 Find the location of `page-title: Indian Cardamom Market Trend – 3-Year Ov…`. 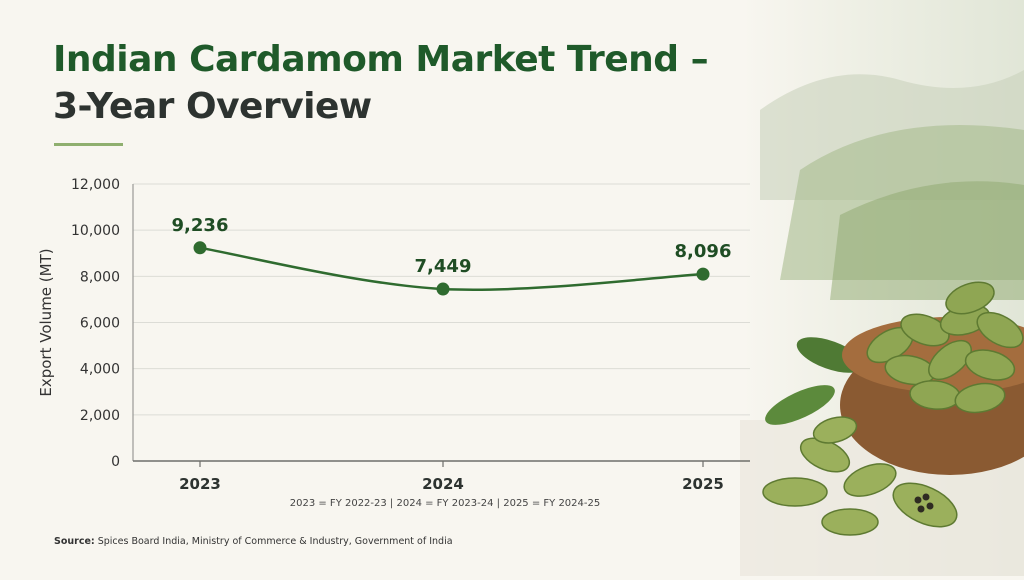

page-title: Indian Cardamom Market Trend – 3-Year Ov… is located at coordinates (403, 83).